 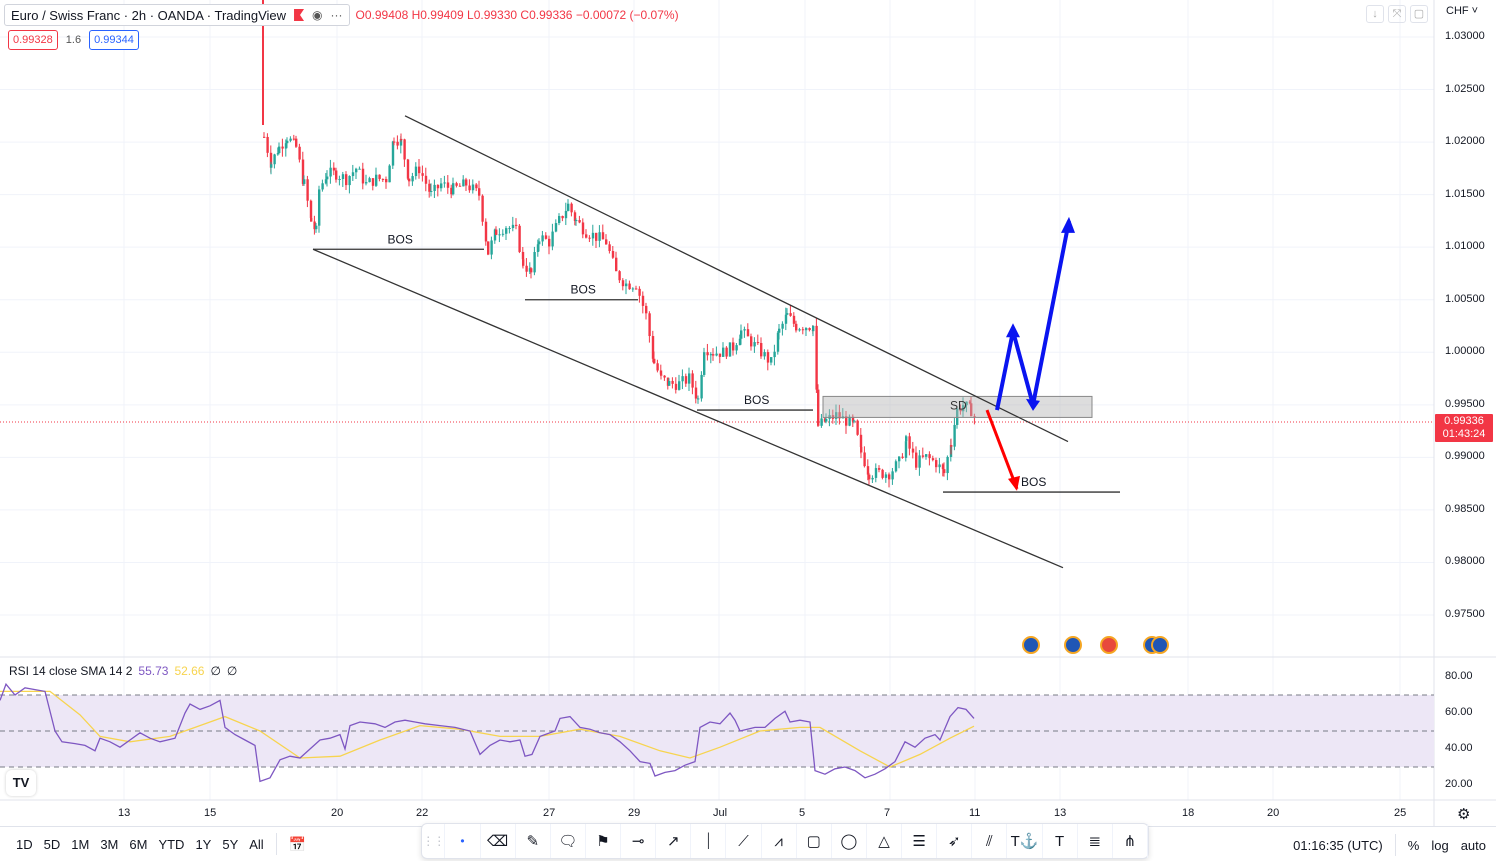 I want to click on arrow-line-icon: ↗, so click(x=674, y=841).